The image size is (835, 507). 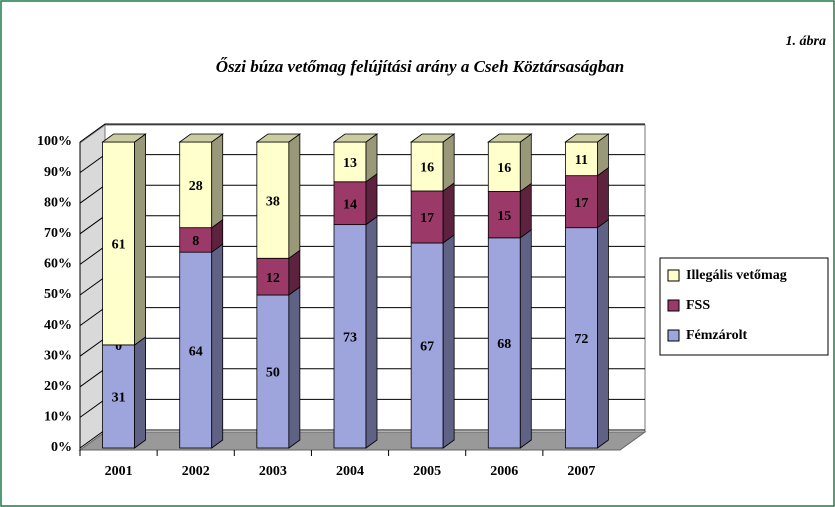 I want to click on x-tick-label: 2001, so click(x=119, y=471).